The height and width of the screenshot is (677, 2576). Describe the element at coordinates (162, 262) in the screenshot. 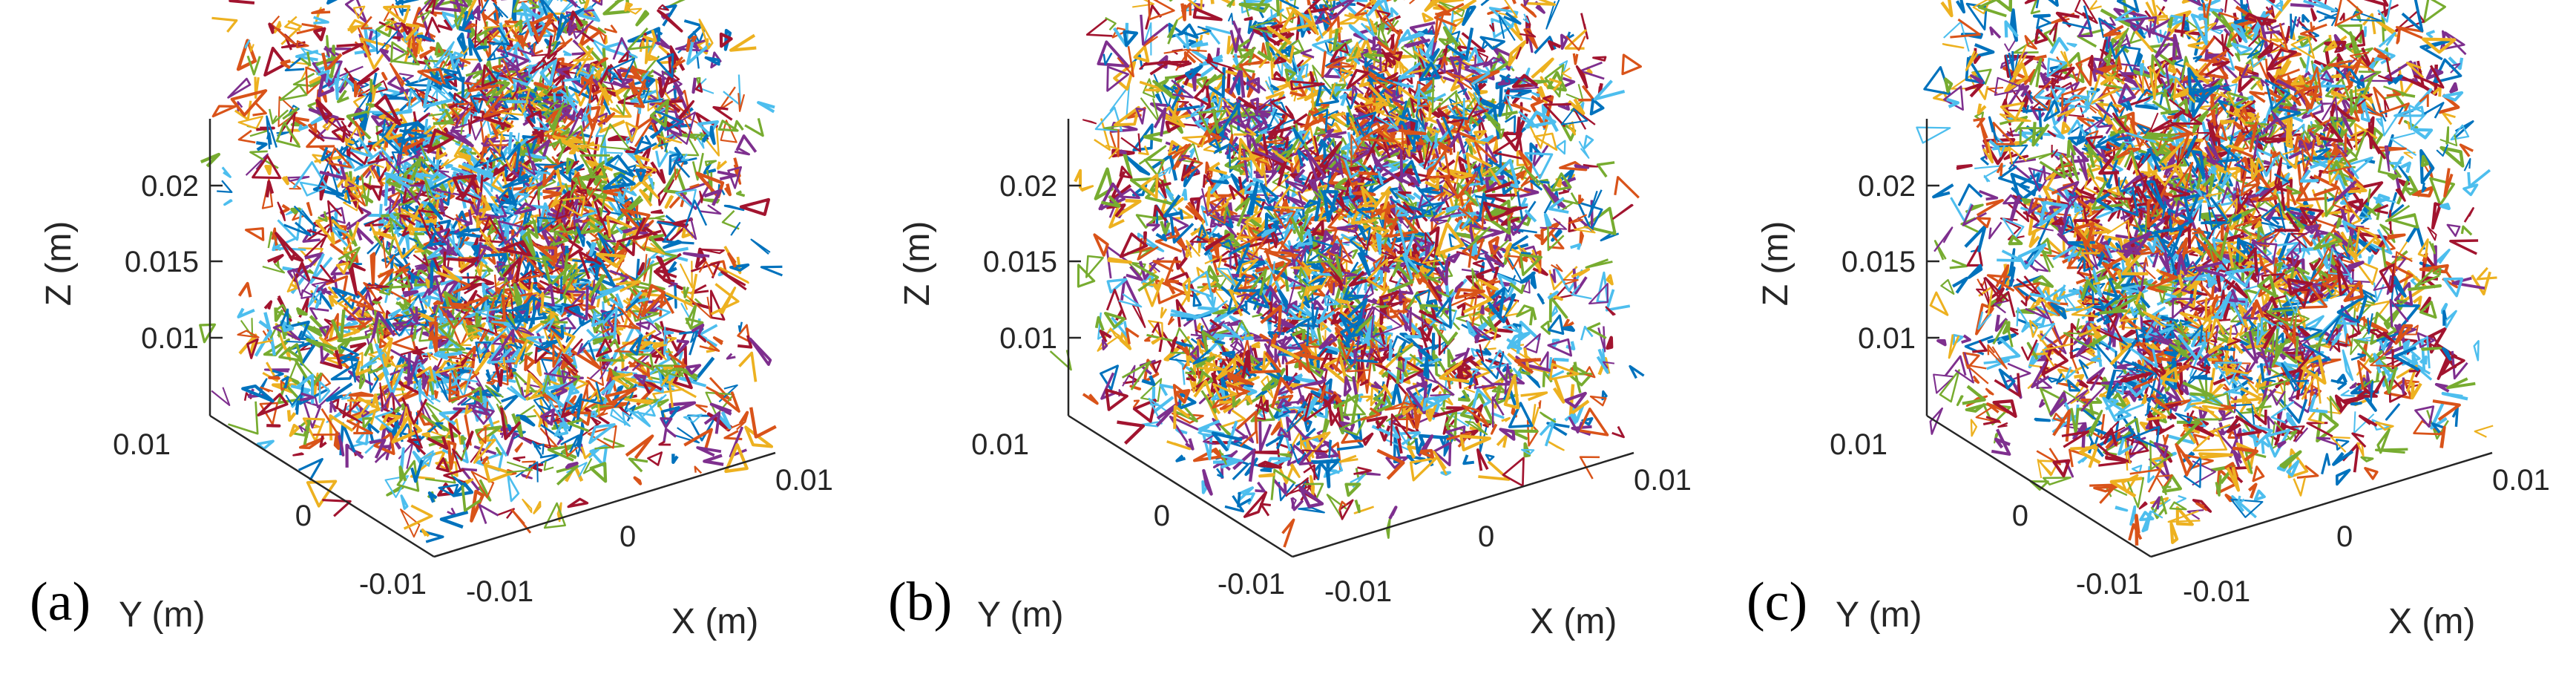

I see `z-tick-label: 0.015` at that location.